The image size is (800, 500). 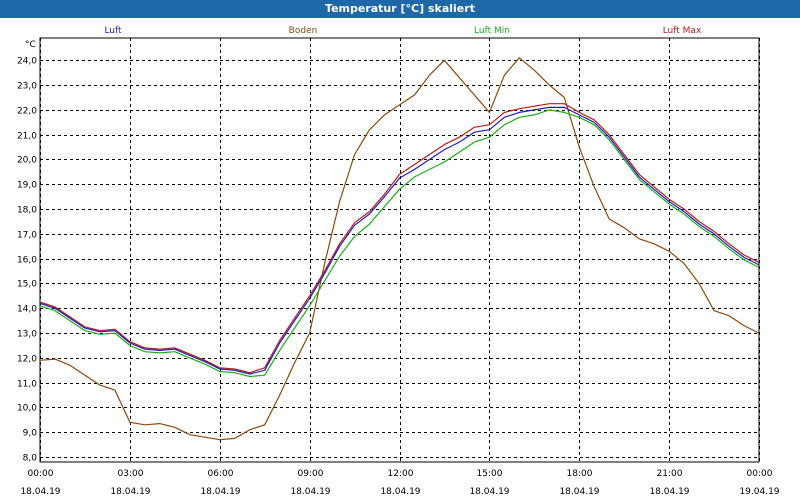 I want to click on y-tick-label: 9,0, so click(x=30, y=434).